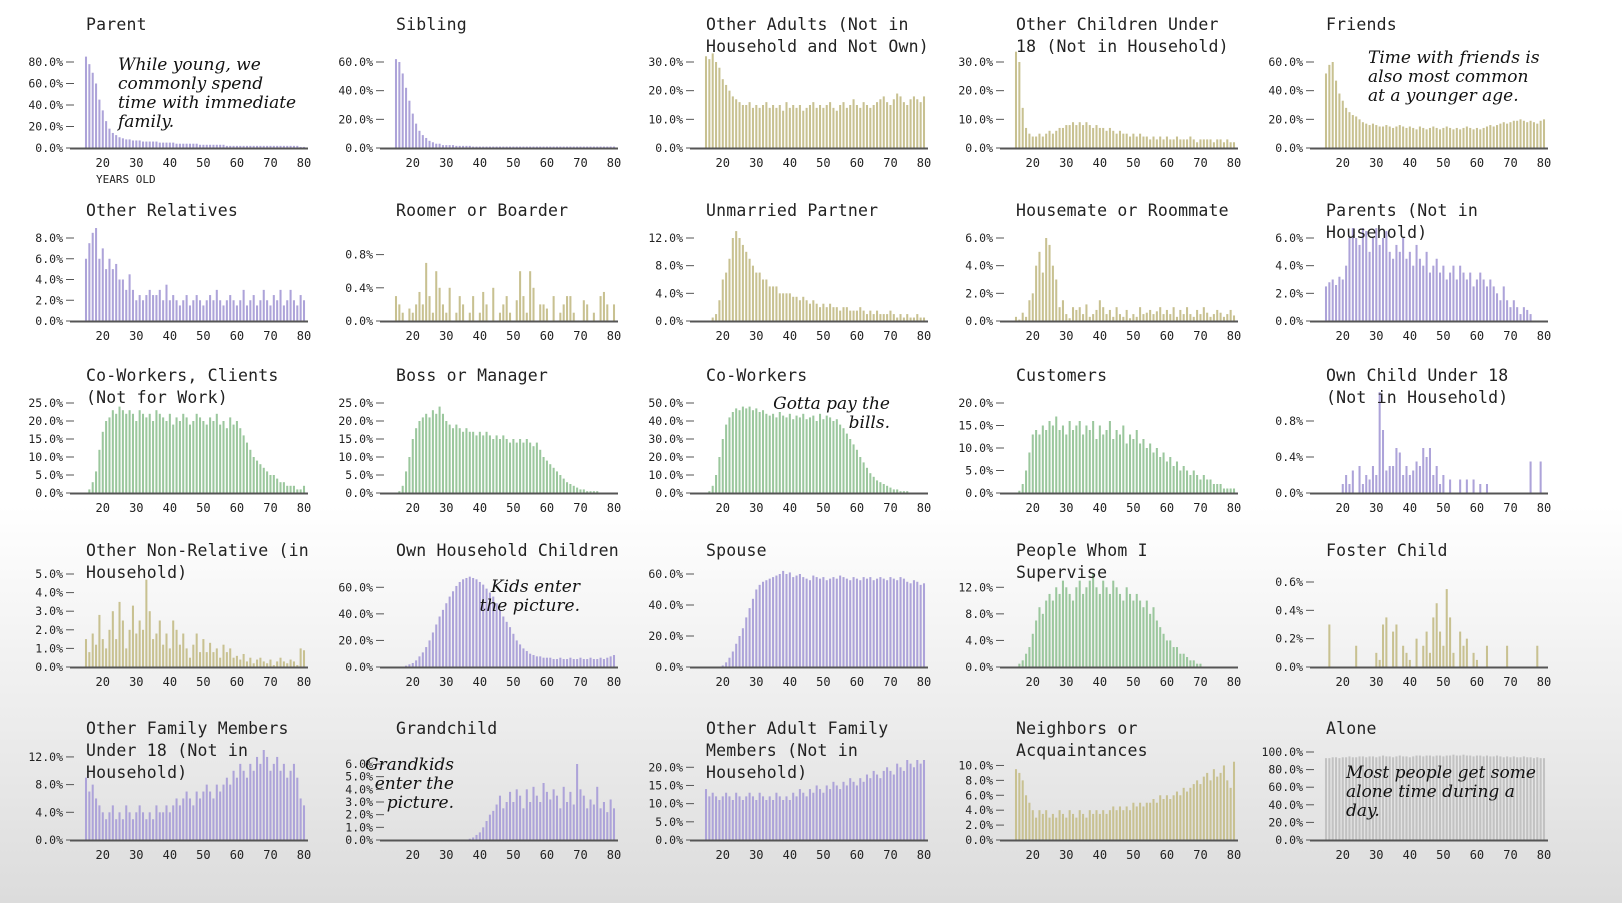 This screenshot has width=1622, height=903. Describe the element at coordinates (45, 105) in the screenshot. I see `y-tick-label: 40.0%` at that location.